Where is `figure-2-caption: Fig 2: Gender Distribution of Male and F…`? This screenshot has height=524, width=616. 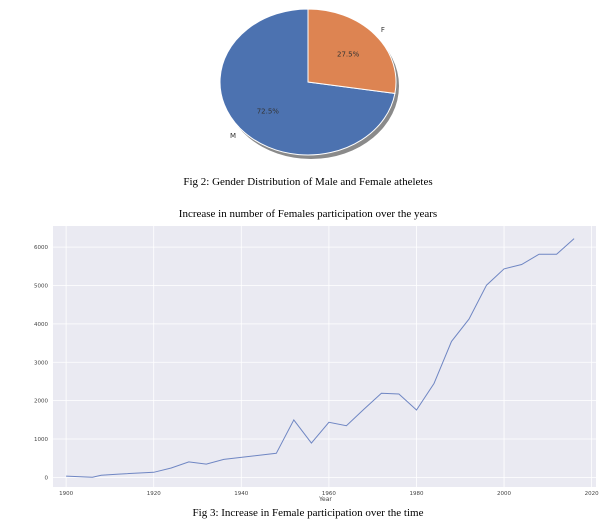
figure-2-caption: Fig 2: Gender Distribution of Male and F… is located at coordinates (308, 182).